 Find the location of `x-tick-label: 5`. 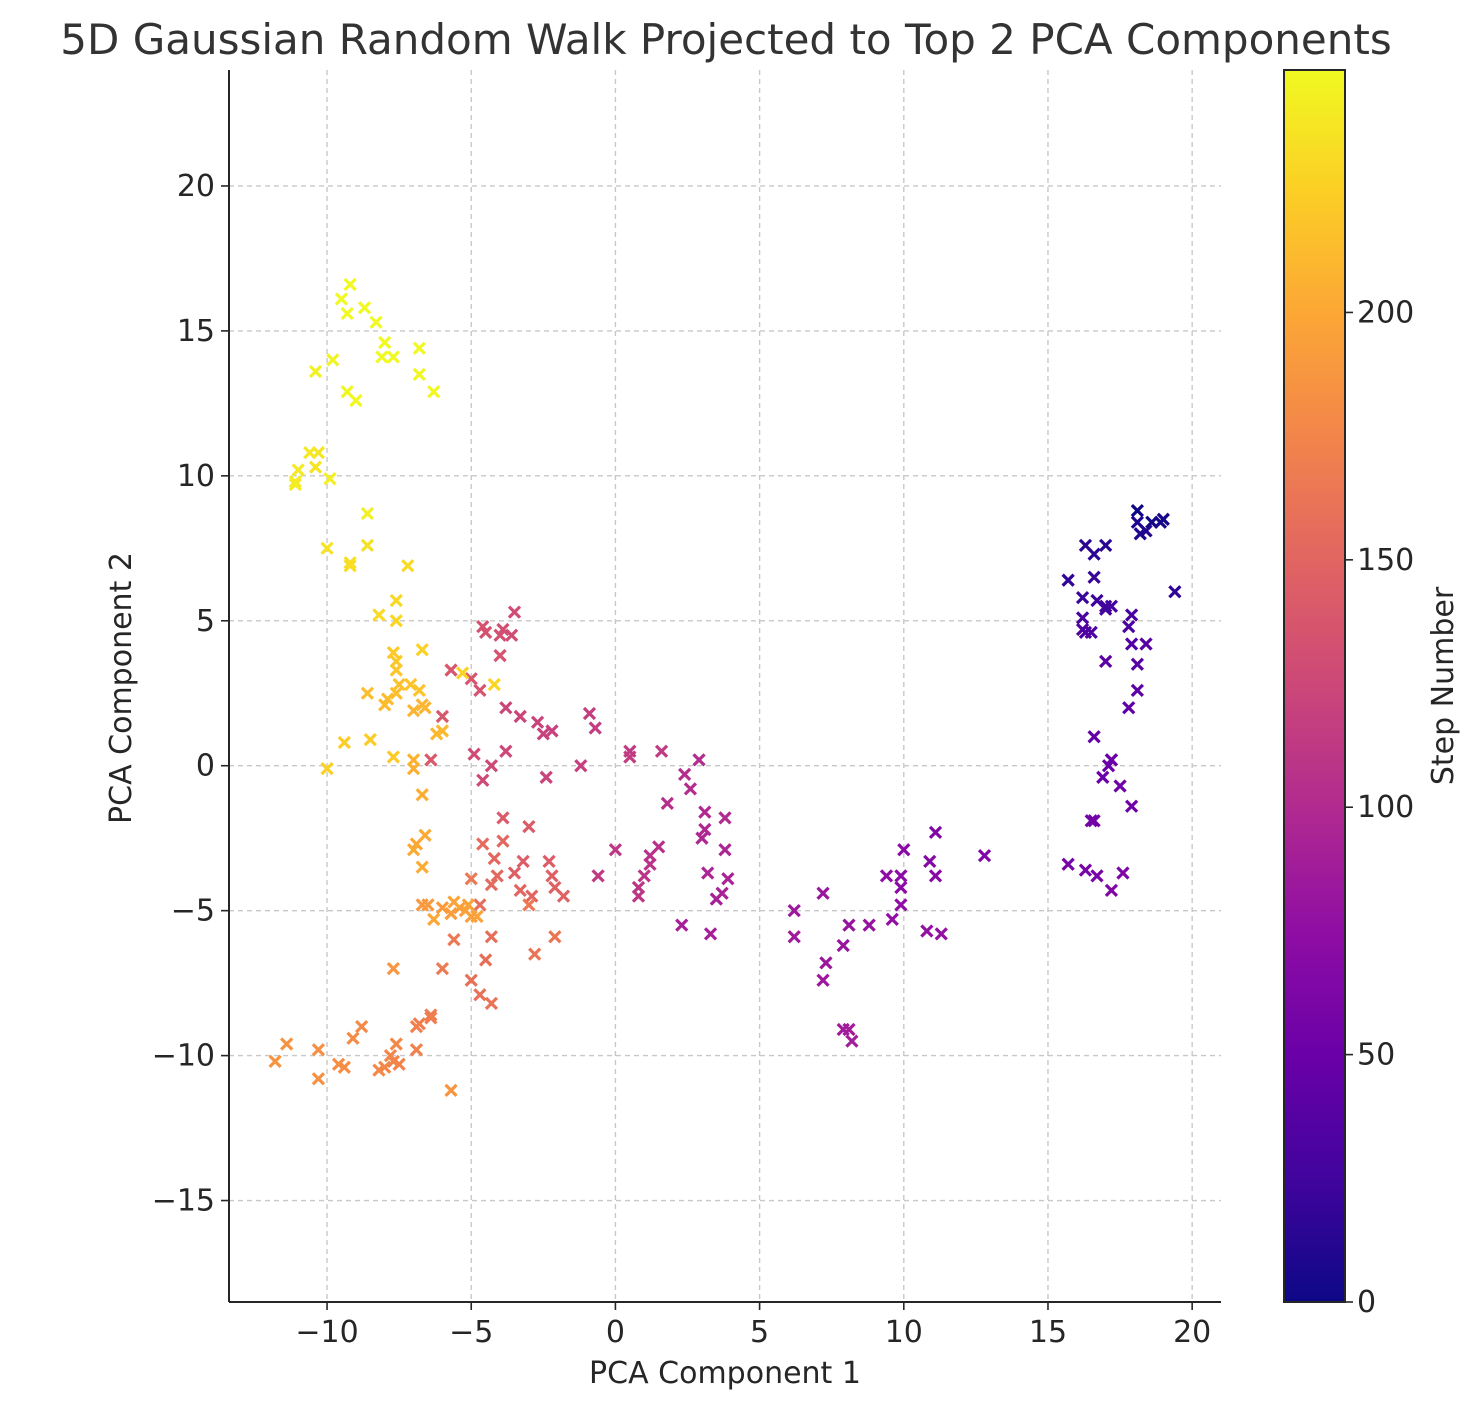

x-tick-label: 5 is located at coordinates (759, 1332).